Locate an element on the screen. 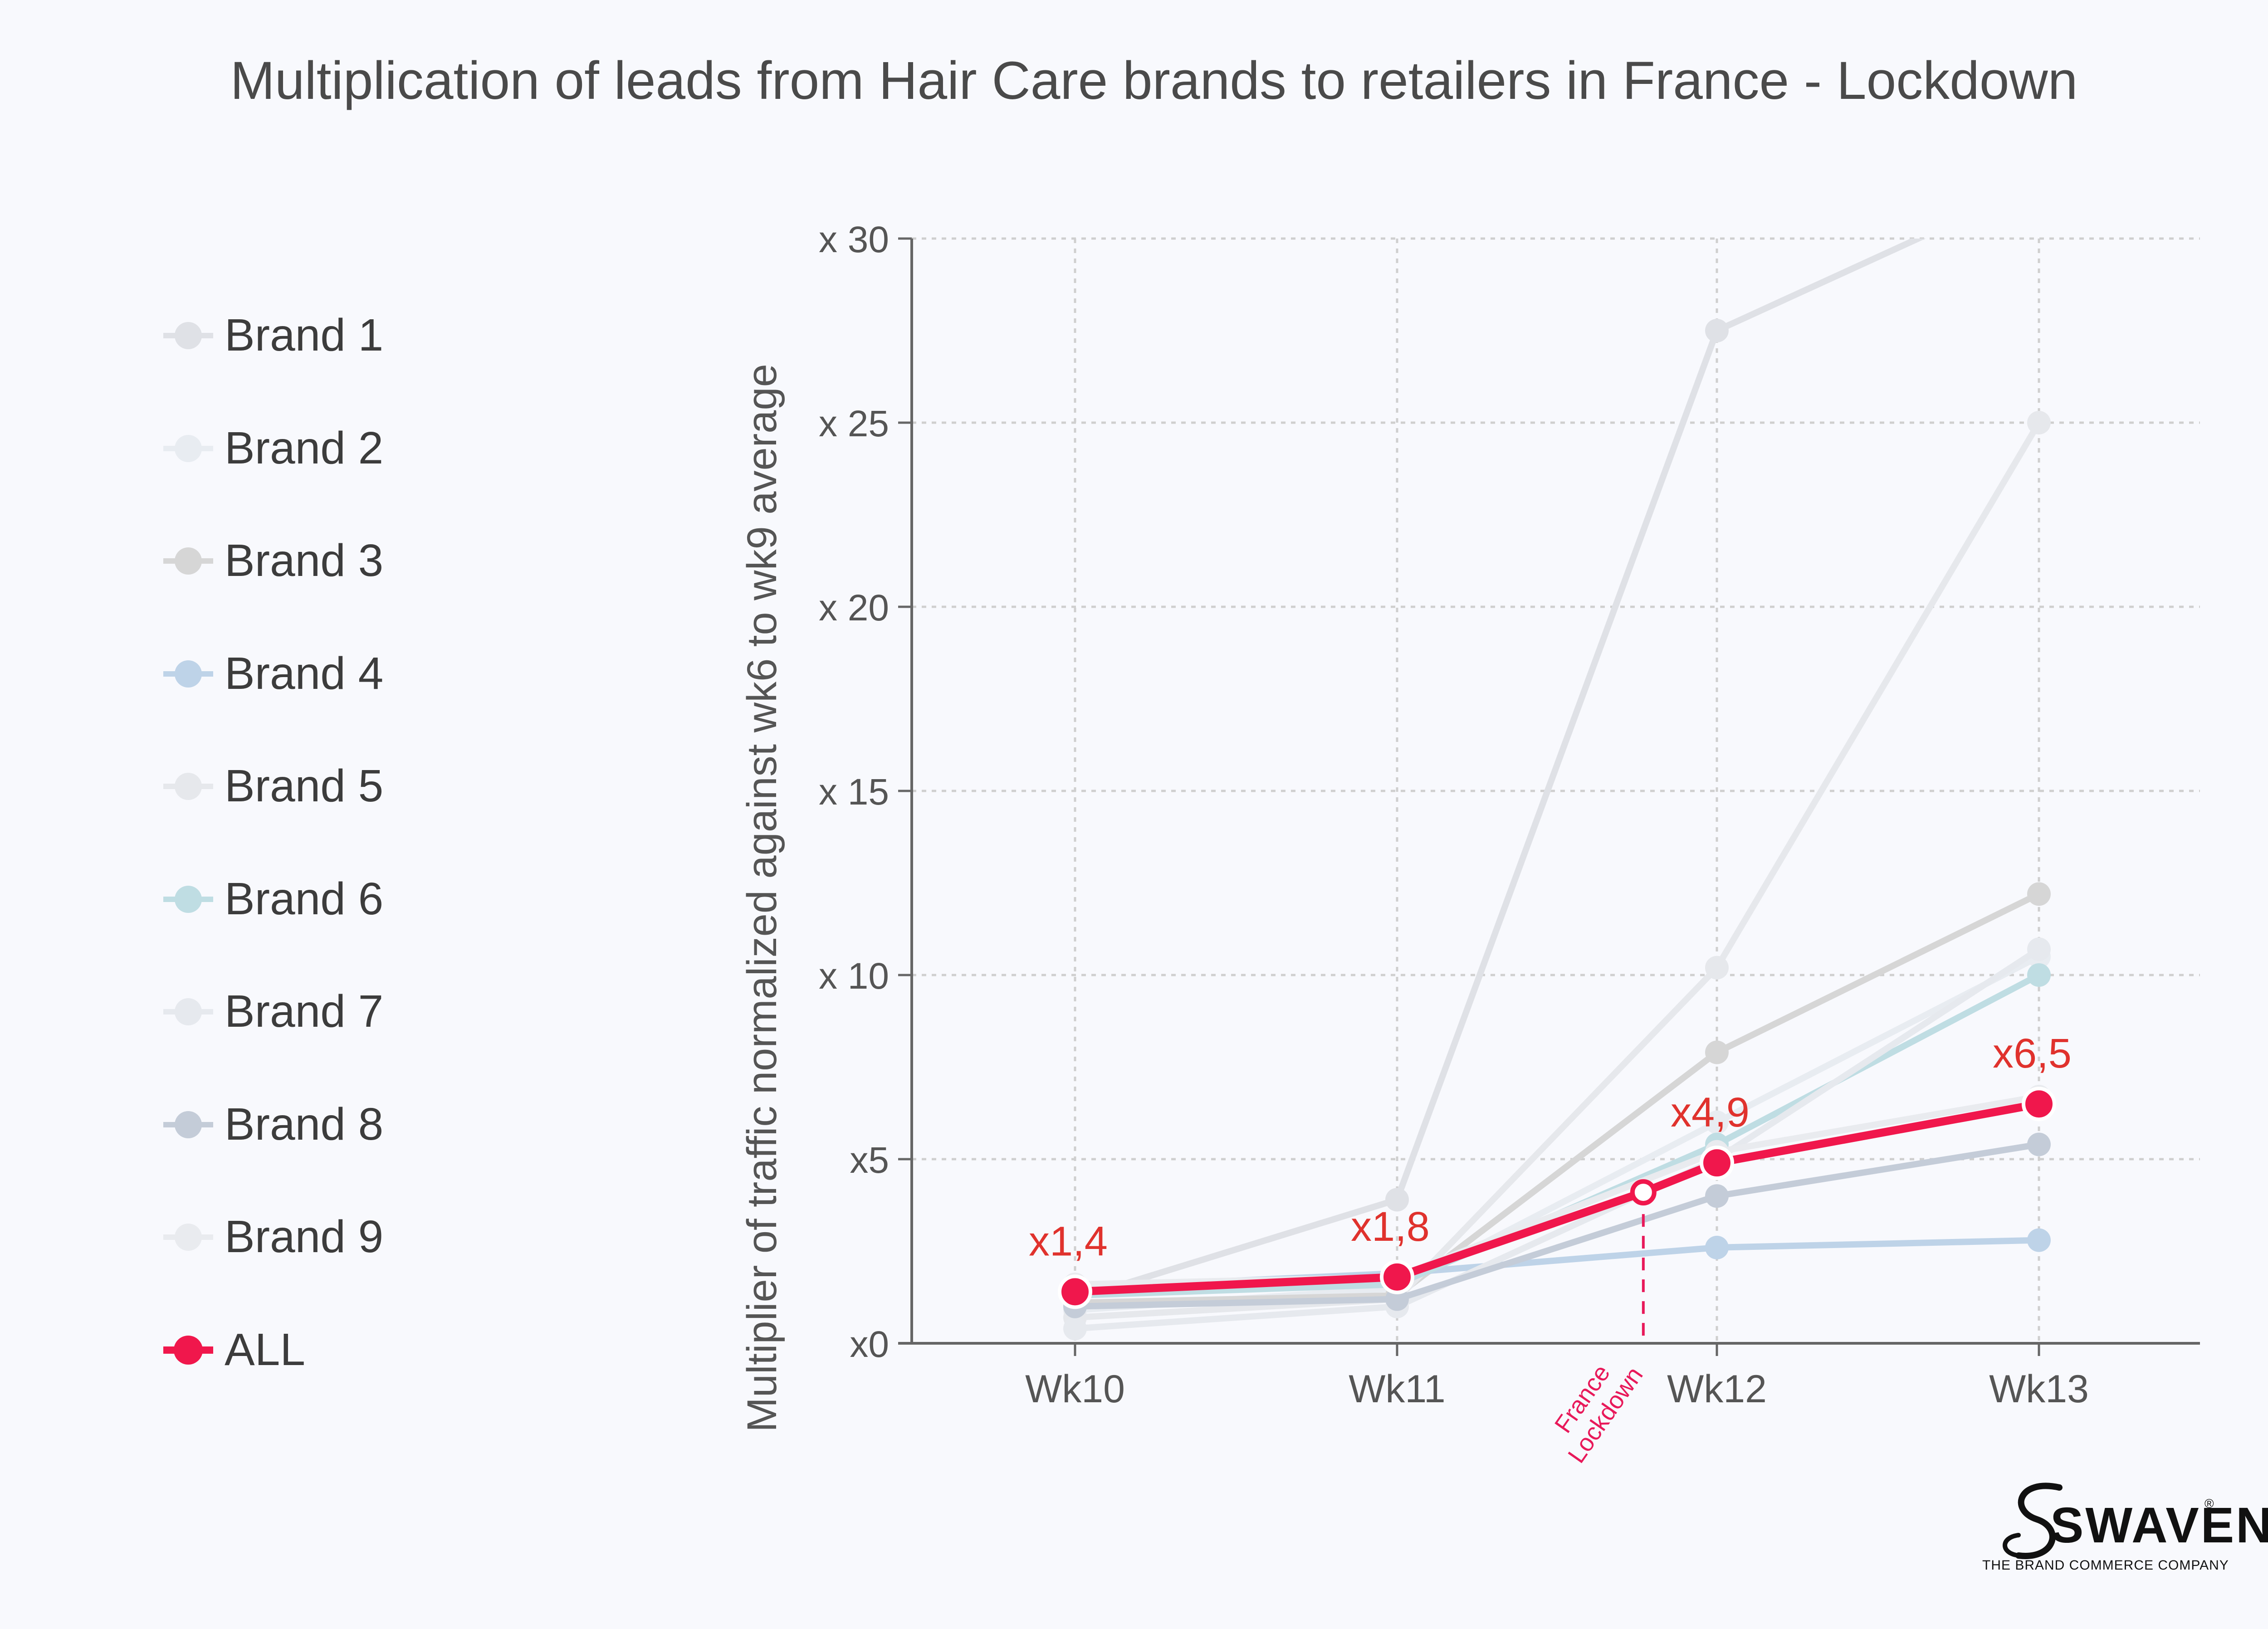 This screenshot has width=2268, height=1629. y-tick-label: x 30 is located at coordinates (854, 240).